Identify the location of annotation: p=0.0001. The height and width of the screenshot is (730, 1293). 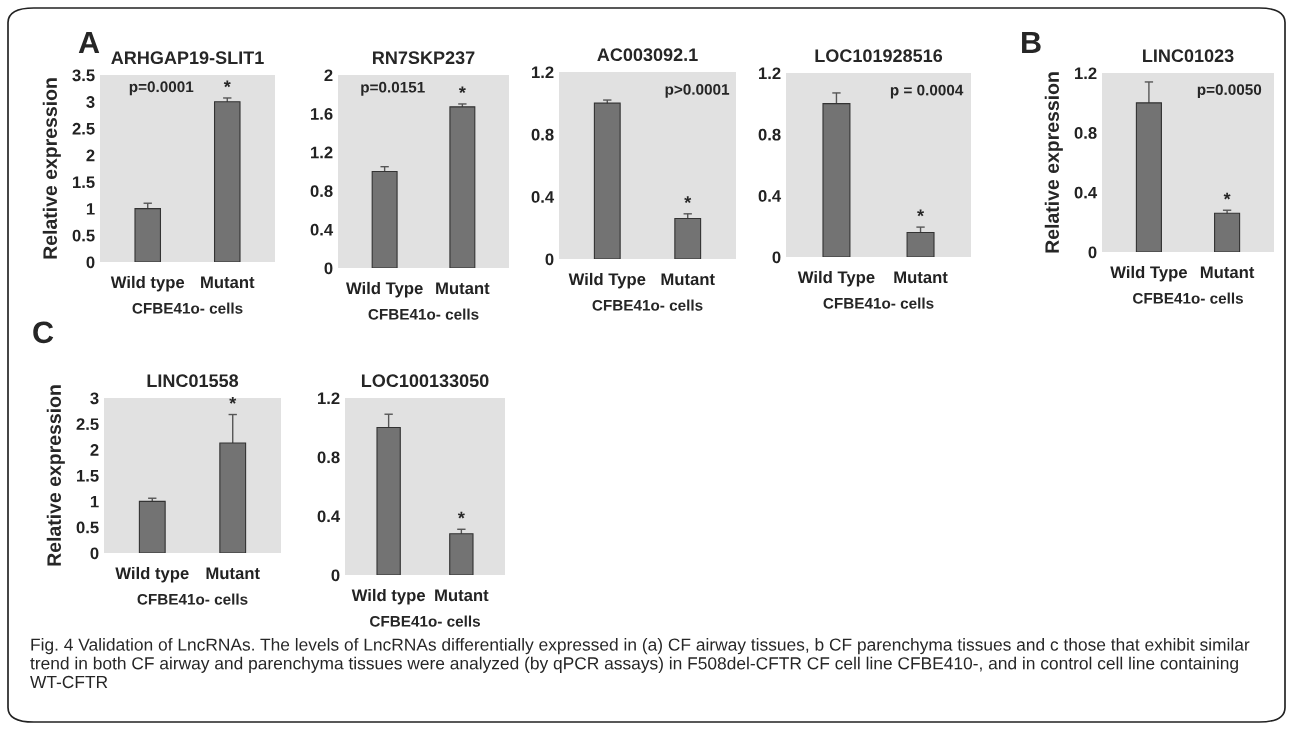
(161, 88).